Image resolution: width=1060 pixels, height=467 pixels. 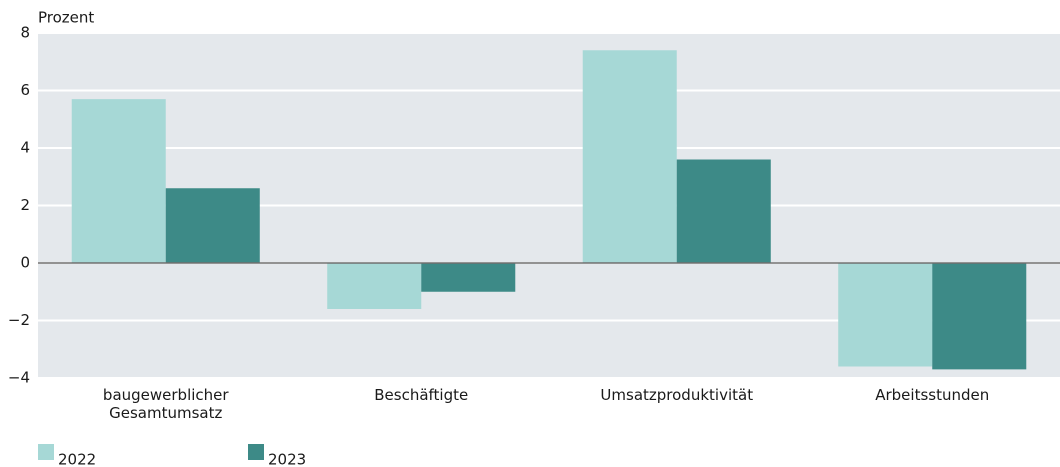 I want to click on y-axis-title: Prozent, so click(x=66, y=18).